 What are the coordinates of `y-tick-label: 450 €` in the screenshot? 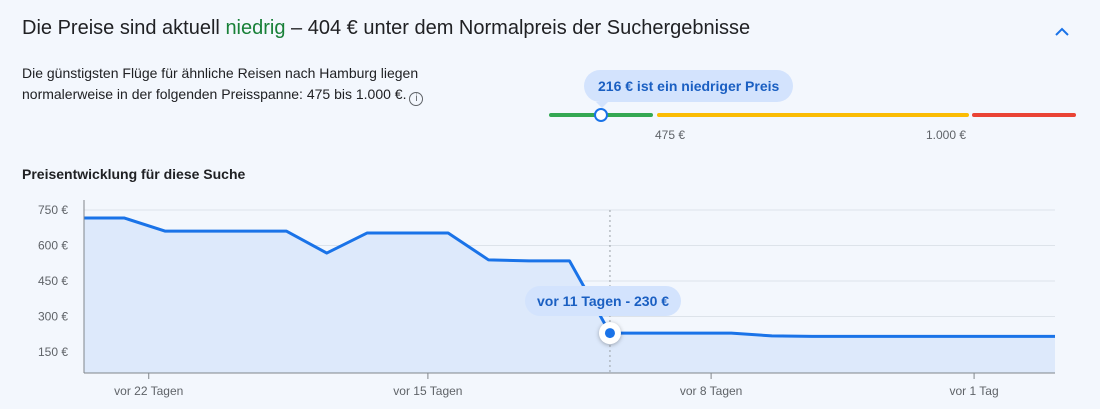 It's located at (53, 281).